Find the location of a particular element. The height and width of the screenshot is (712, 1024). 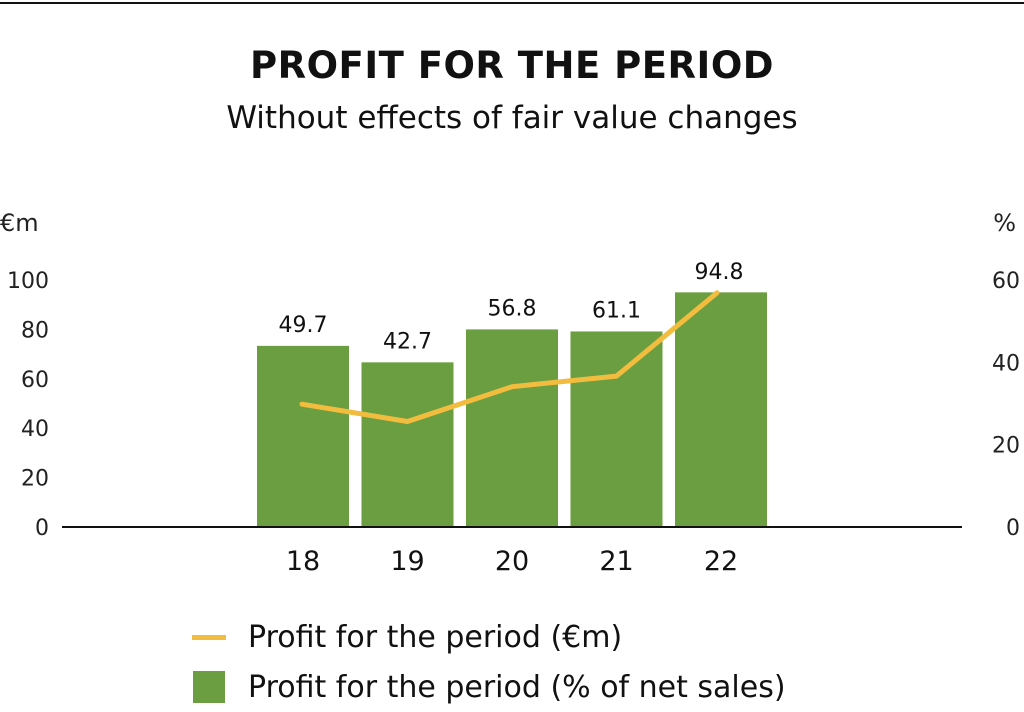

data-label: 42.7 is located at coordinates (407, 341).